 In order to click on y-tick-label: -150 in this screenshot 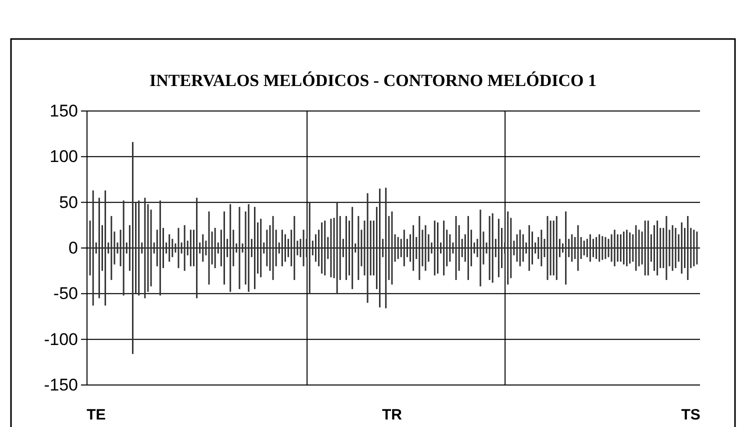, I will do `click(61, 384)`.